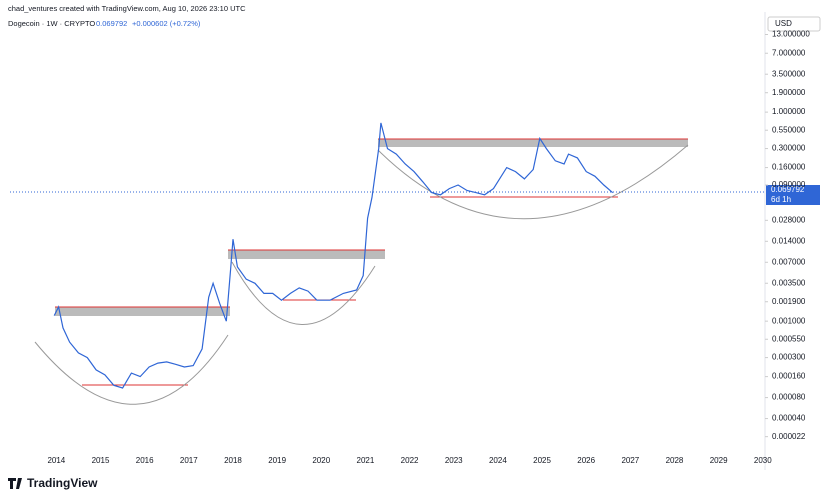 The height and width of the screenshot is (502, 825). What do you see at coordinates (366, 460) in the screenshot?
I see `x-tick-label: 2021` at bounding box center [366, 460].